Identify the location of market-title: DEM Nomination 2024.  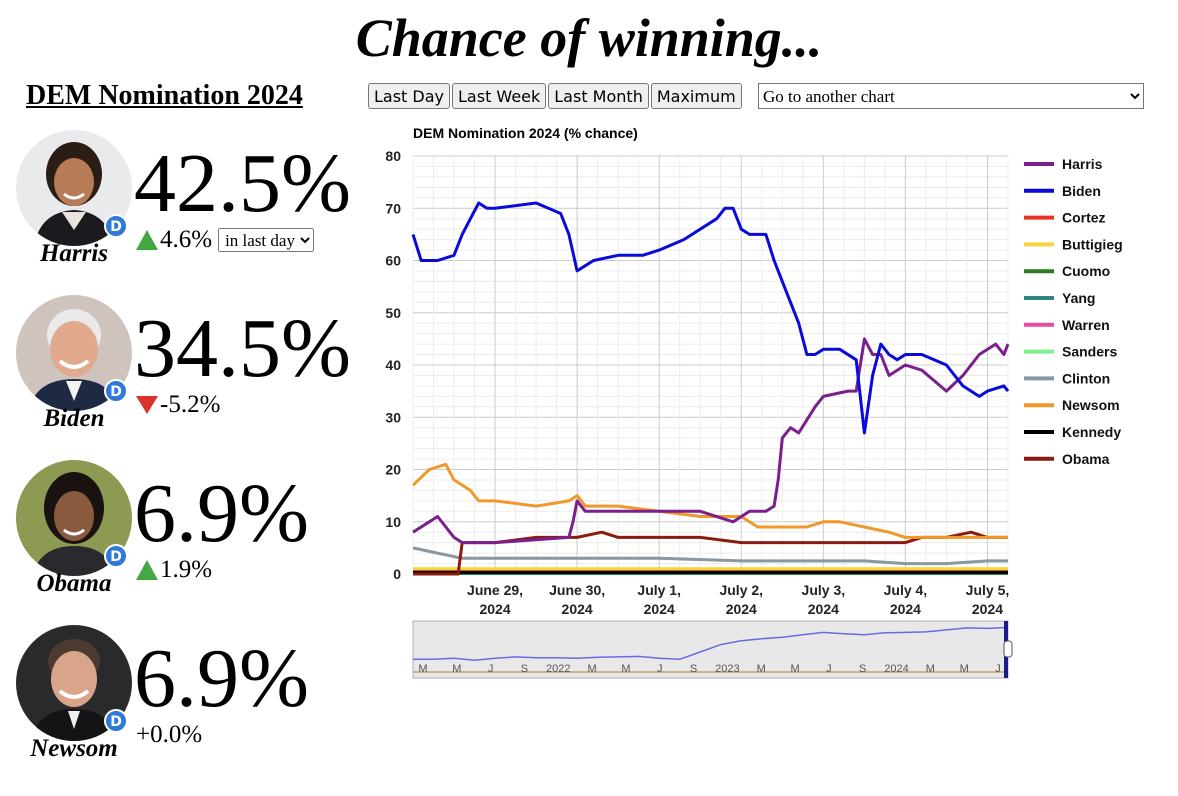
(164, 95).